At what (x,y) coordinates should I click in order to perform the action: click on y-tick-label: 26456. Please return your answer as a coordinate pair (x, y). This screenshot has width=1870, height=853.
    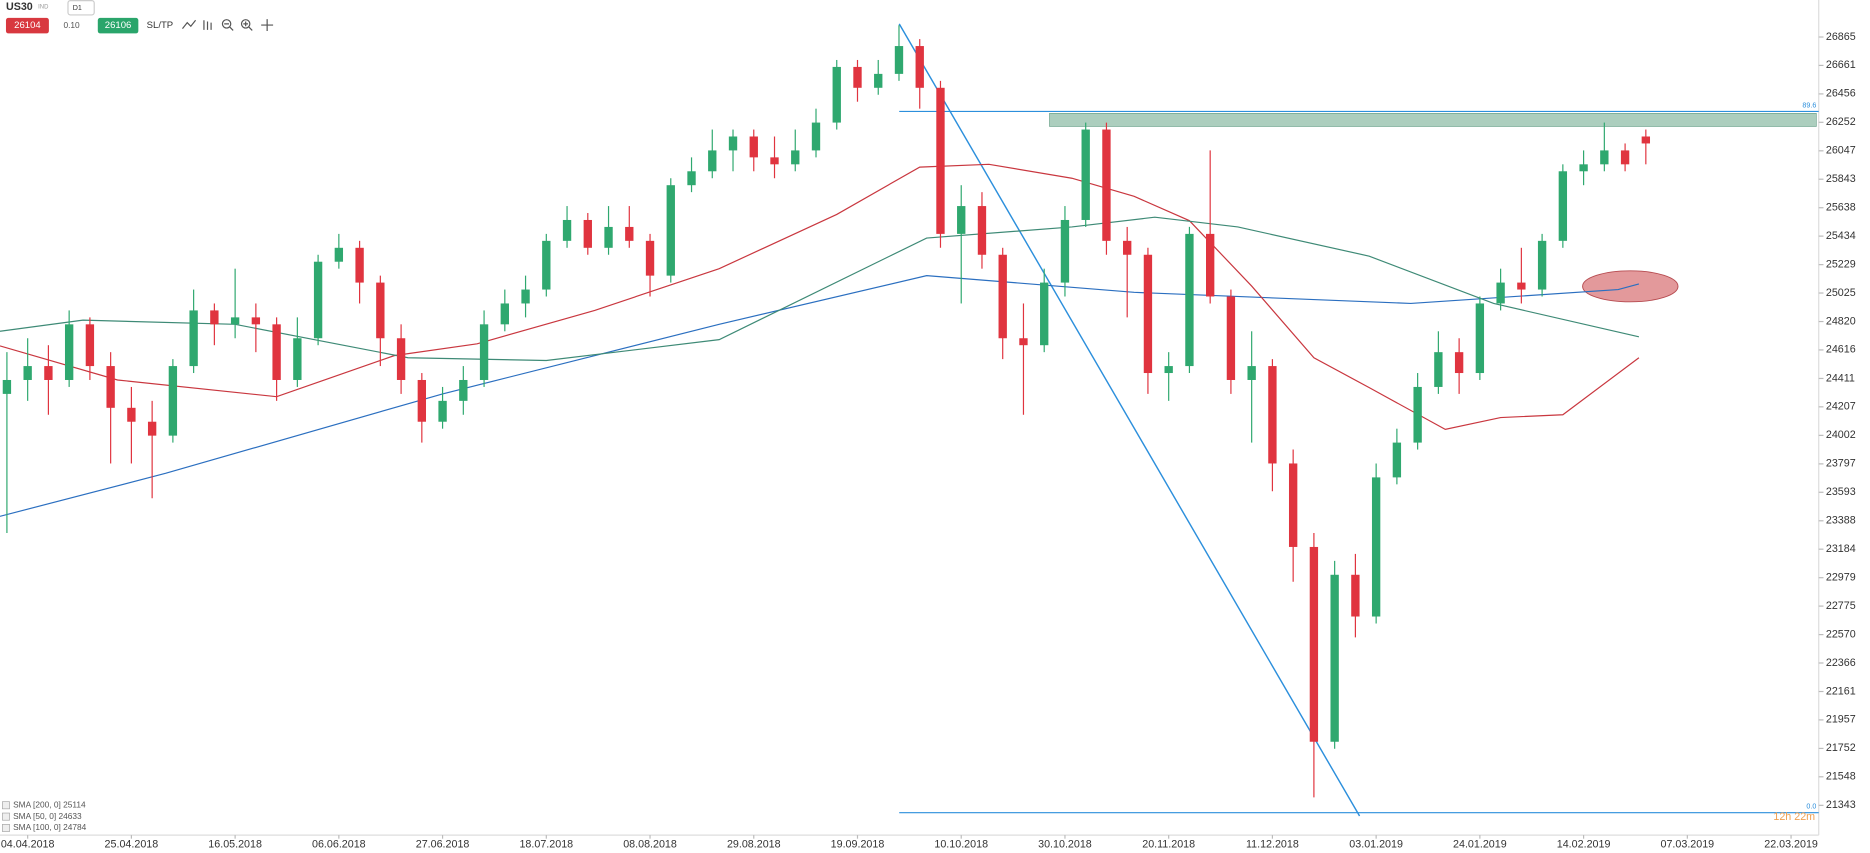
    Looking at the image, I should click on (1841, 94).